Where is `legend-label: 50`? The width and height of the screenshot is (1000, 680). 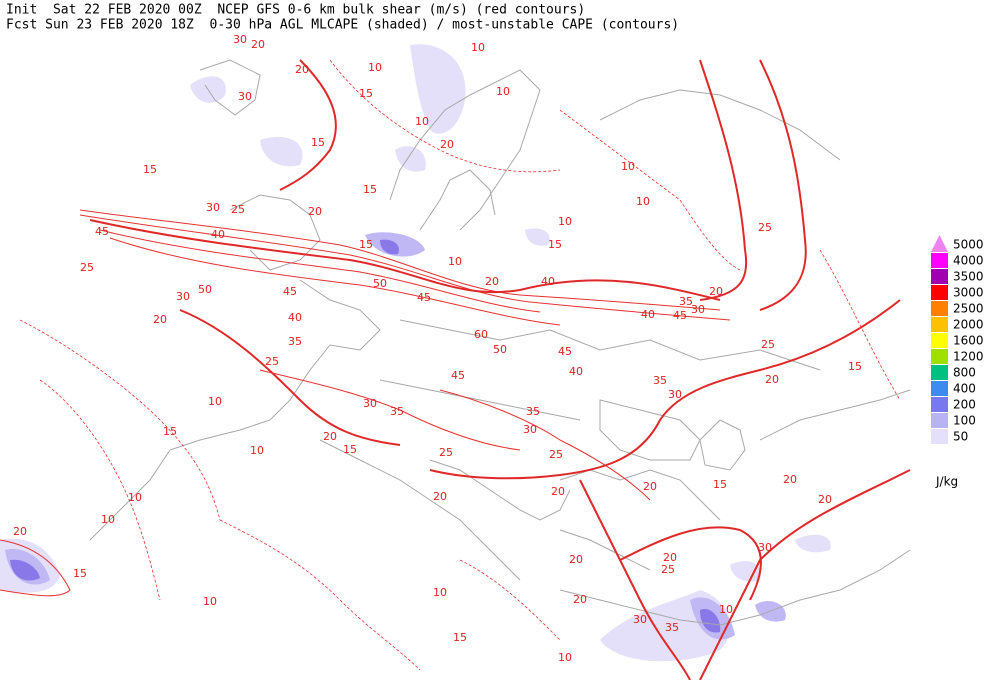 legend-label: 50 is located at coordinates (960, 437).